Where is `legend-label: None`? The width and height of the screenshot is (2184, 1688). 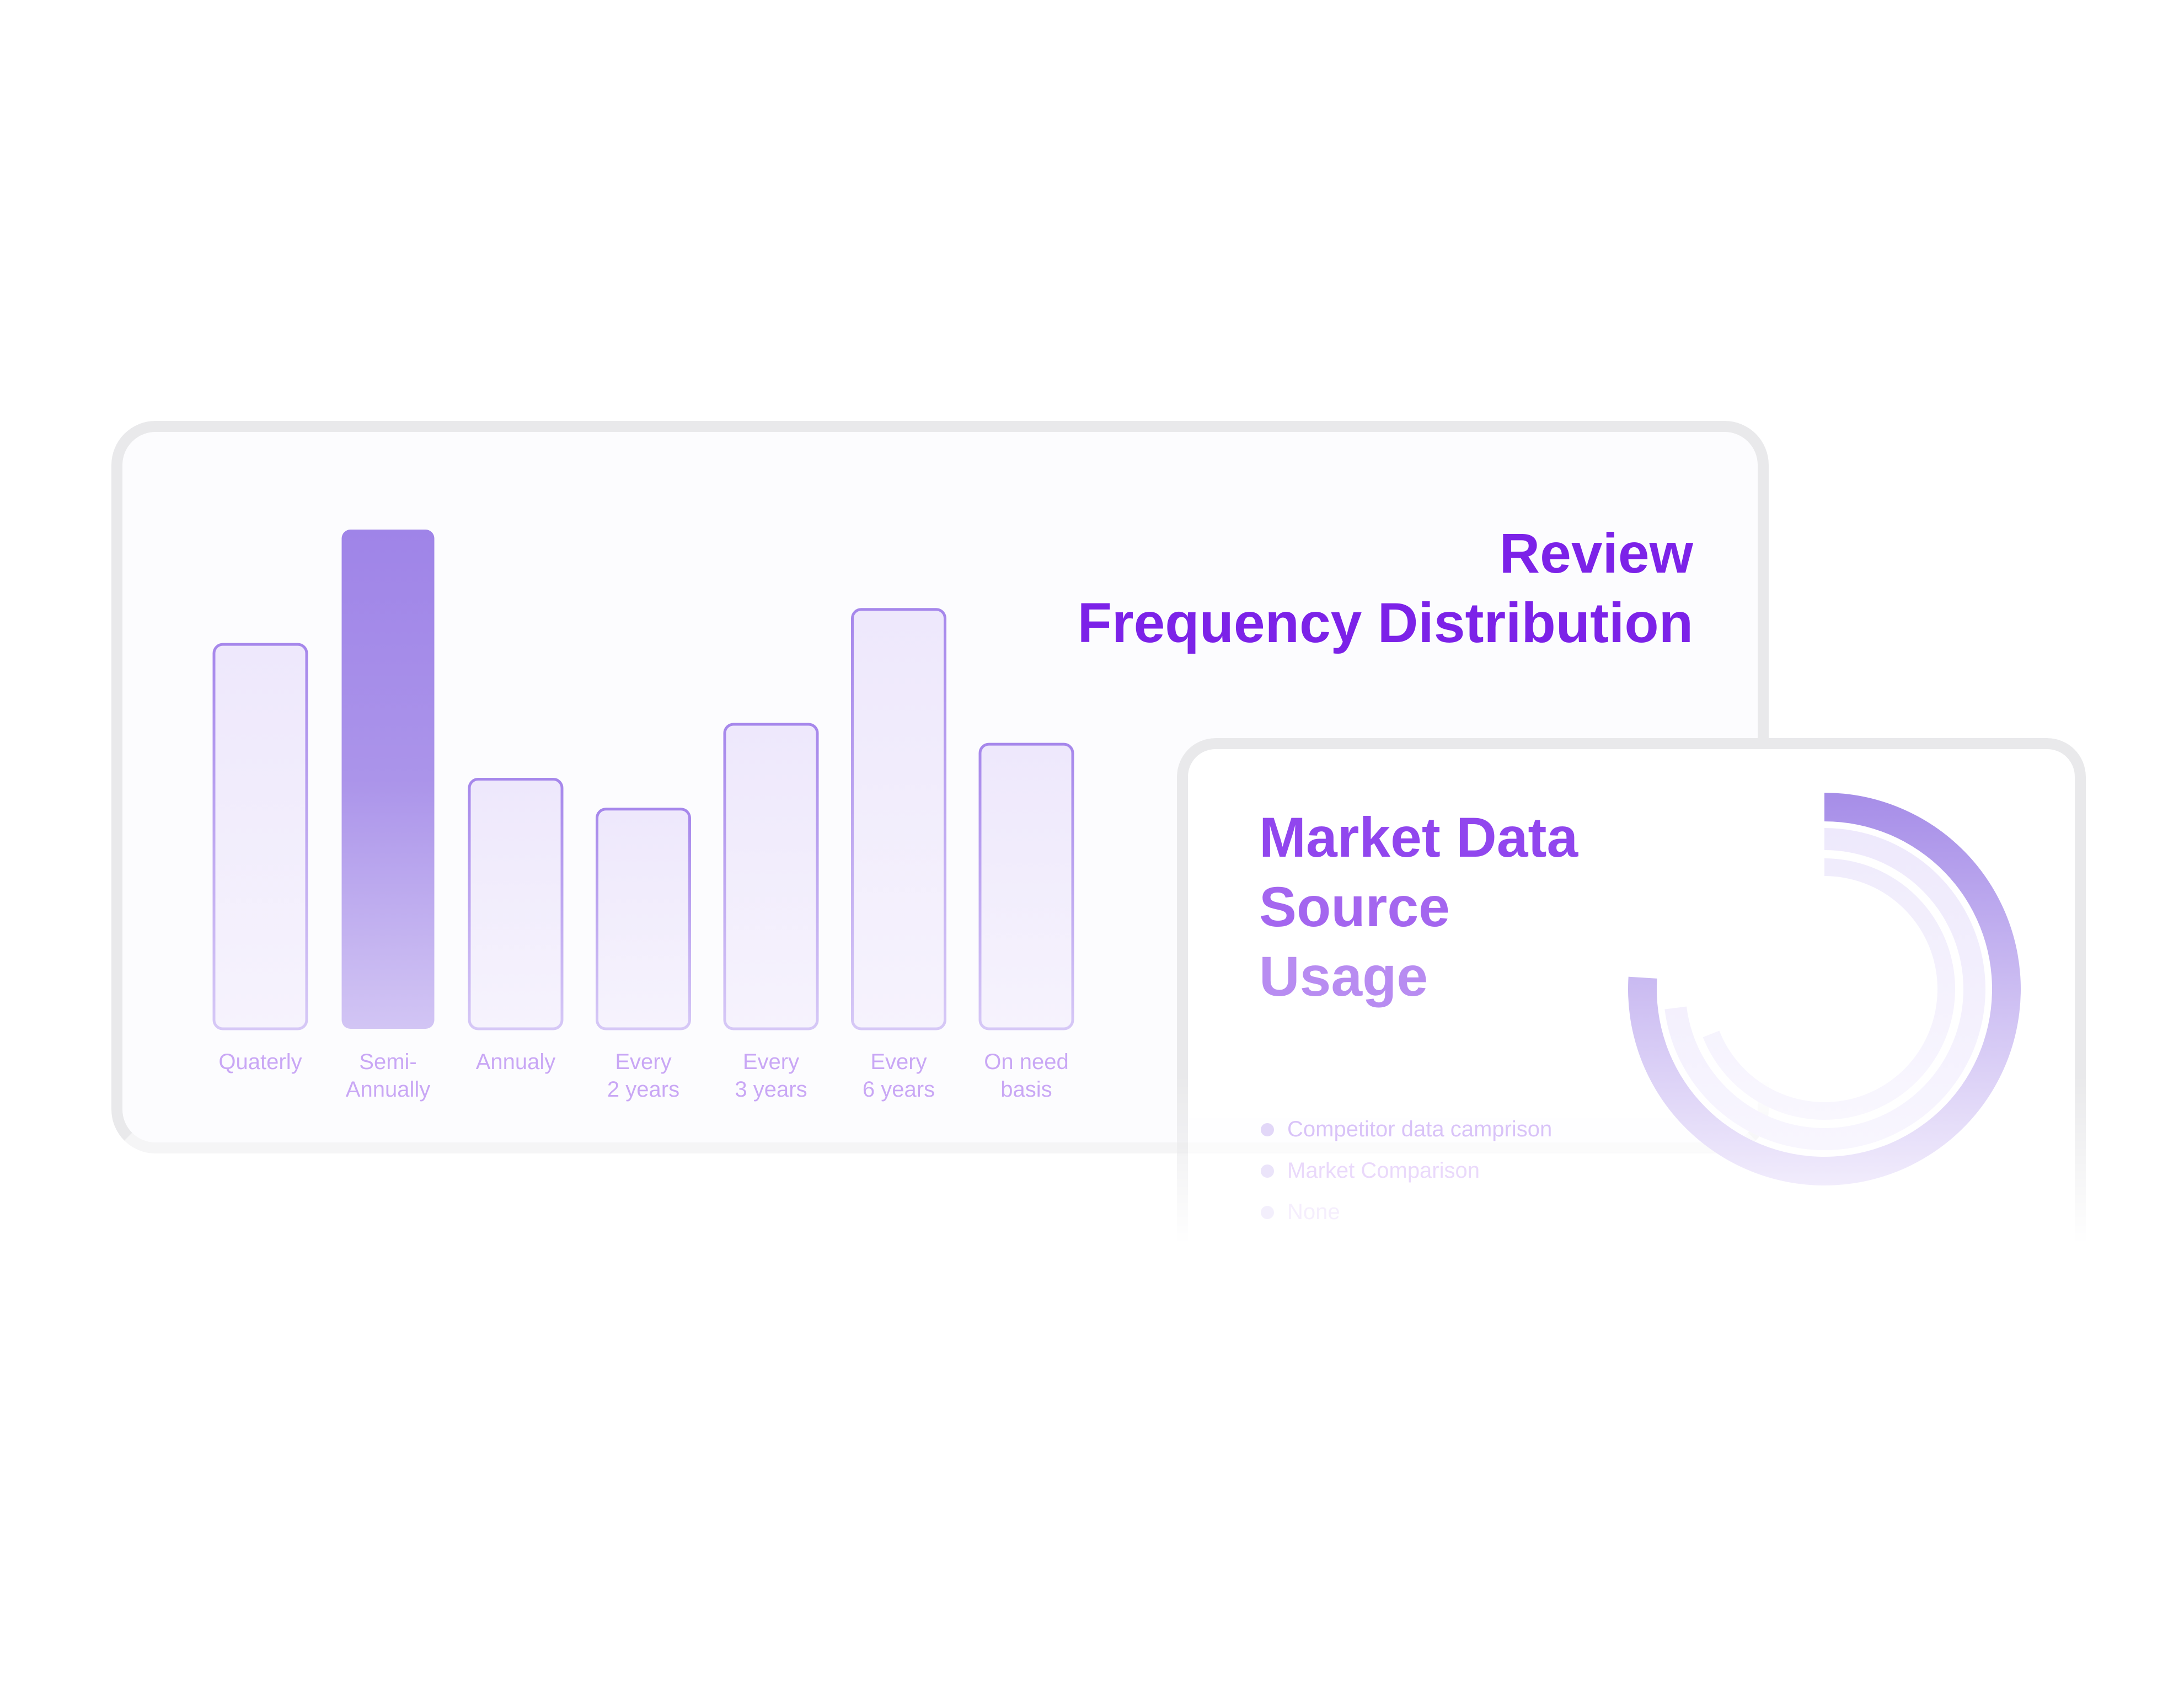 legend-label: None is located at coordinates (1313, 1212).